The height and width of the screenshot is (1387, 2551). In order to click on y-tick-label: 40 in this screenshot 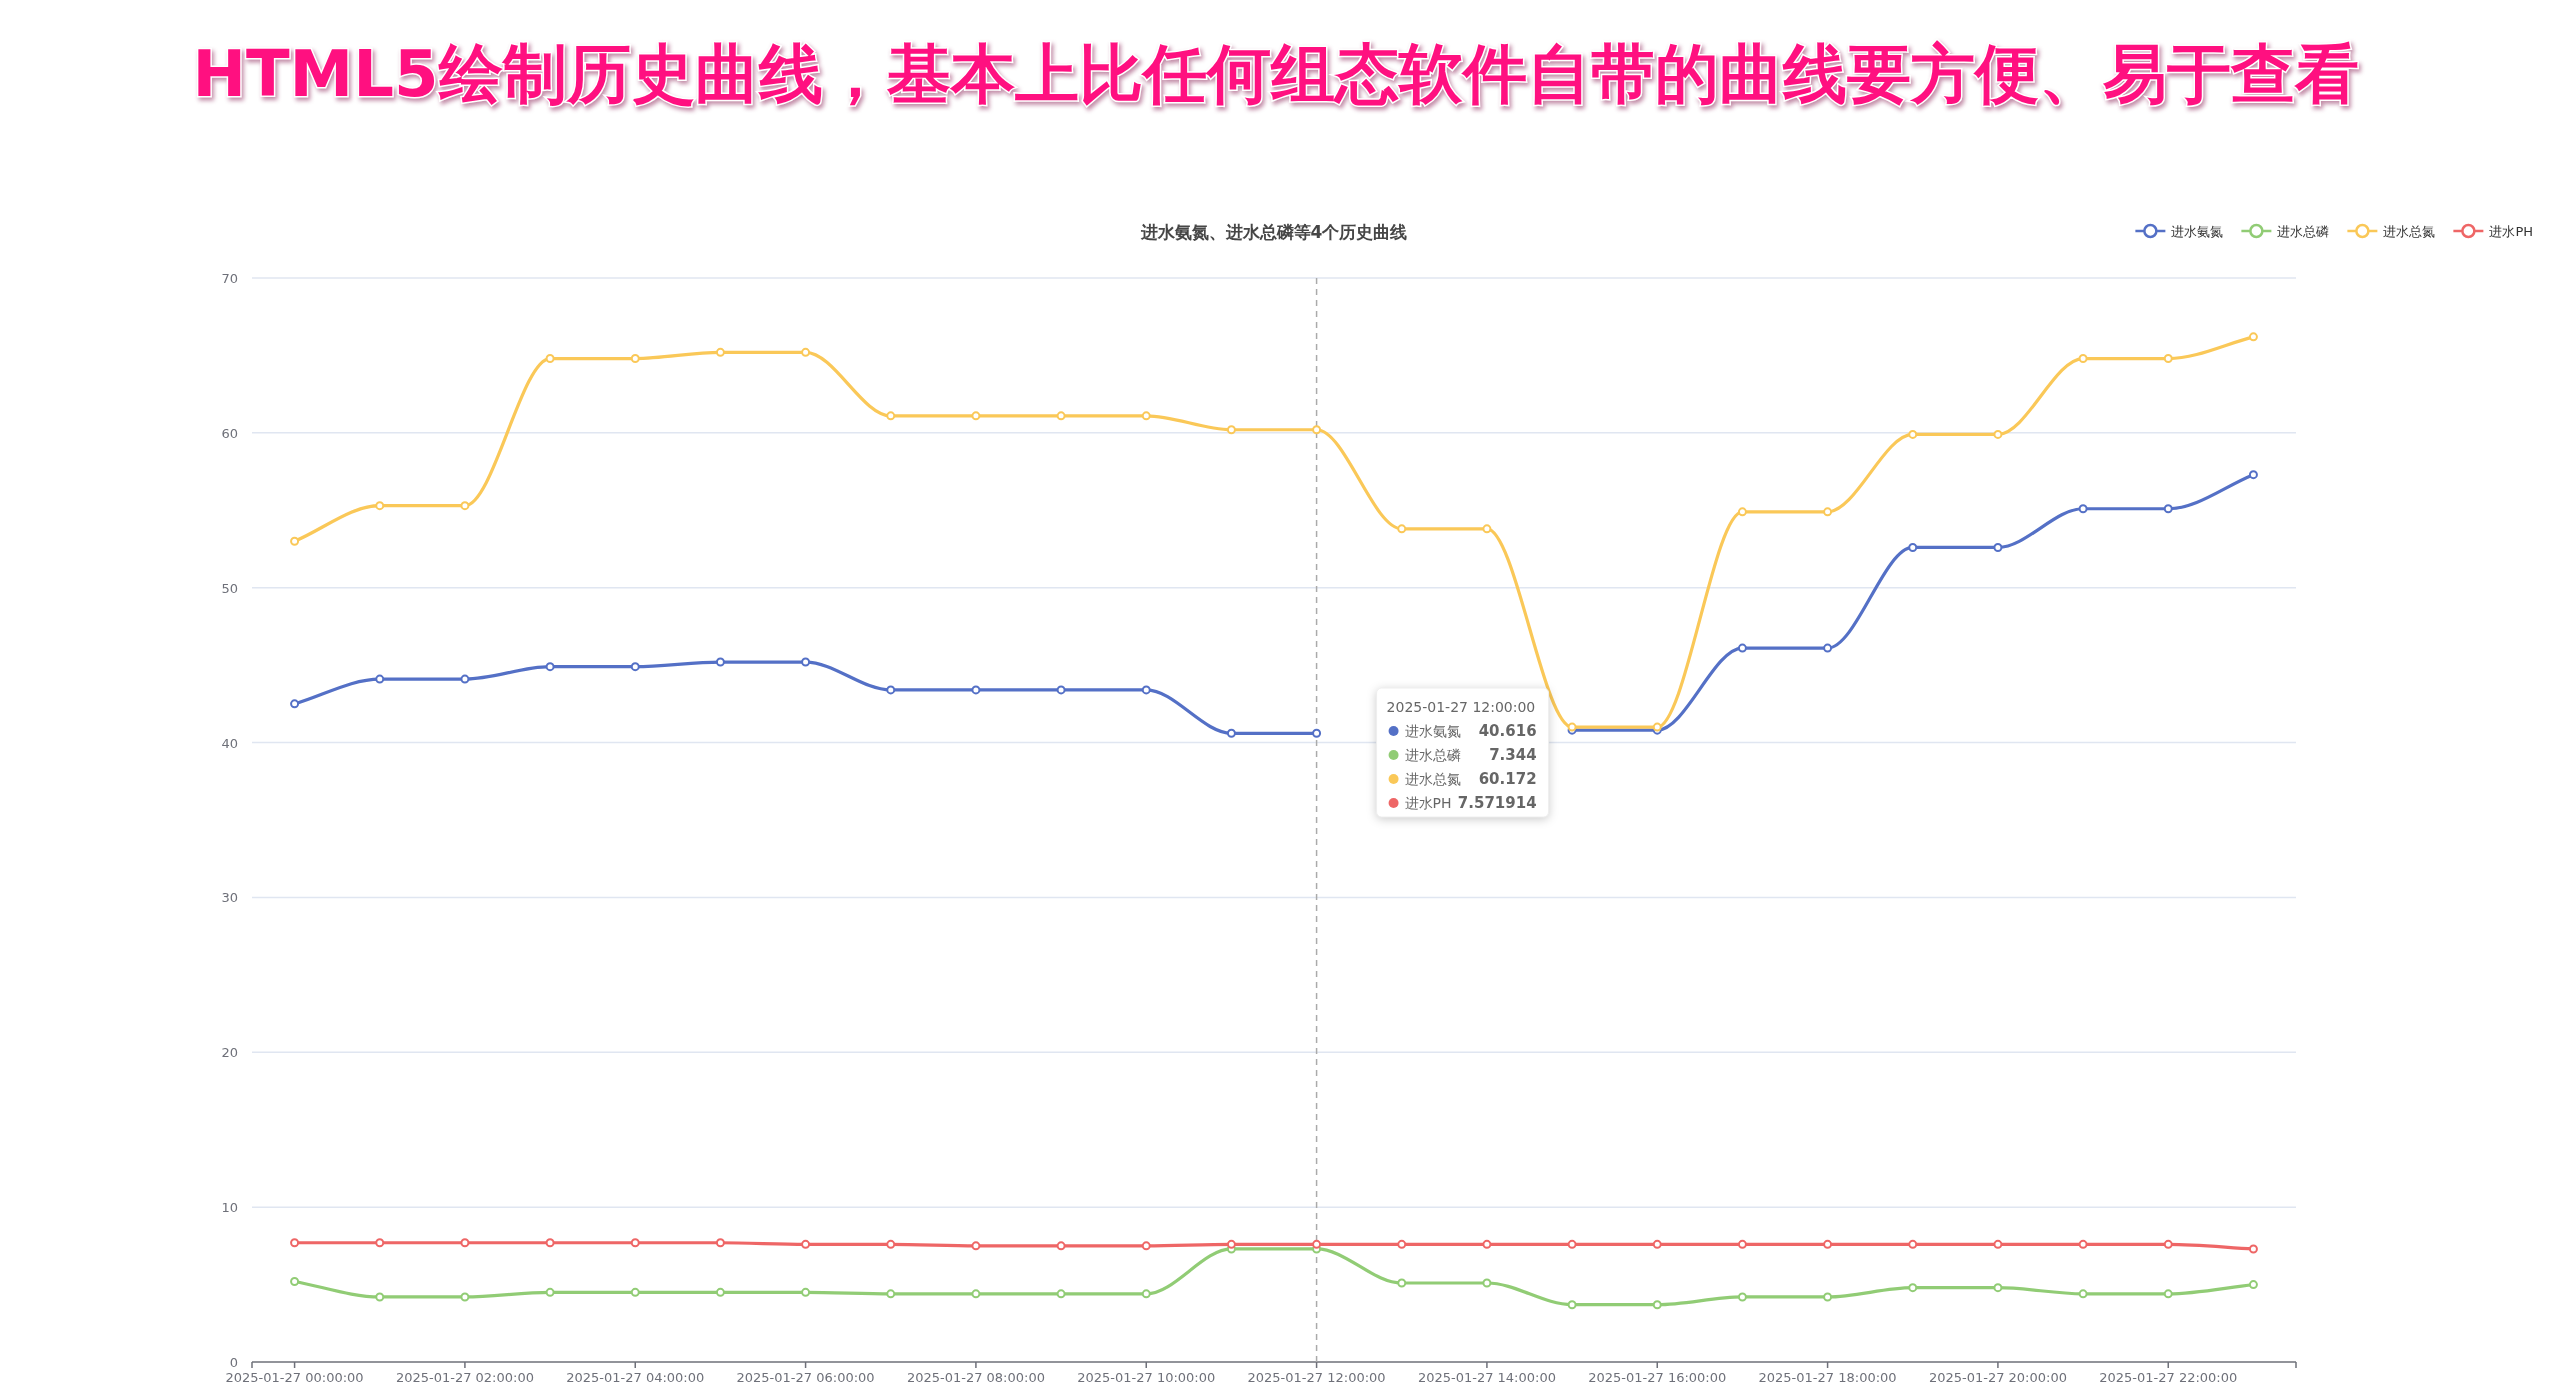, I will do `click(229, 743)`.